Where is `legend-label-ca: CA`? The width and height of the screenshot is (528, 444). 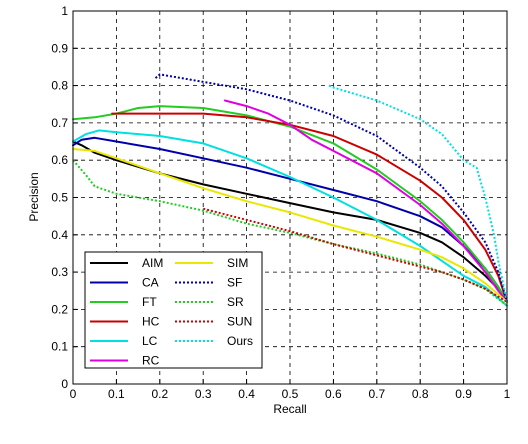
legend-label-ca: CA is located at coordinates (150, 283).